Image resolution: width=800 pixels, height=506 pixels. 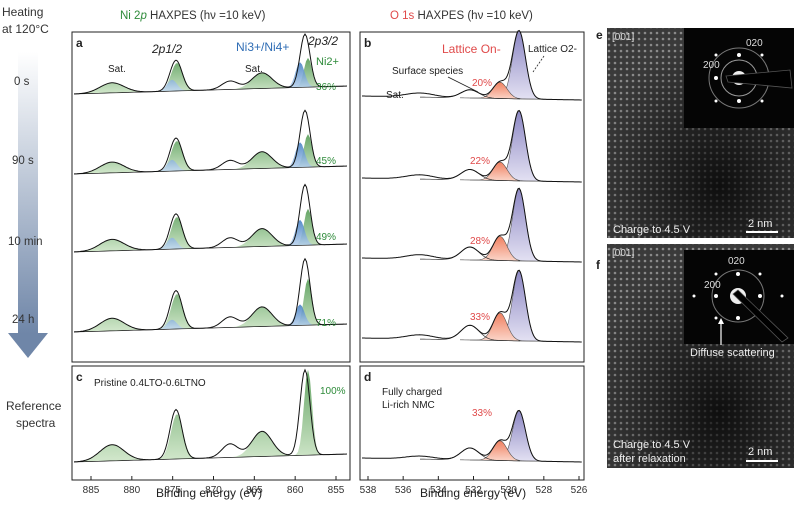 What do you see at coordinates (193, 16) in the screenshot?
I see `ni-panel-title: Ni 2p HAXPES (hν =10 keV)` at bounding box center [193, 16].